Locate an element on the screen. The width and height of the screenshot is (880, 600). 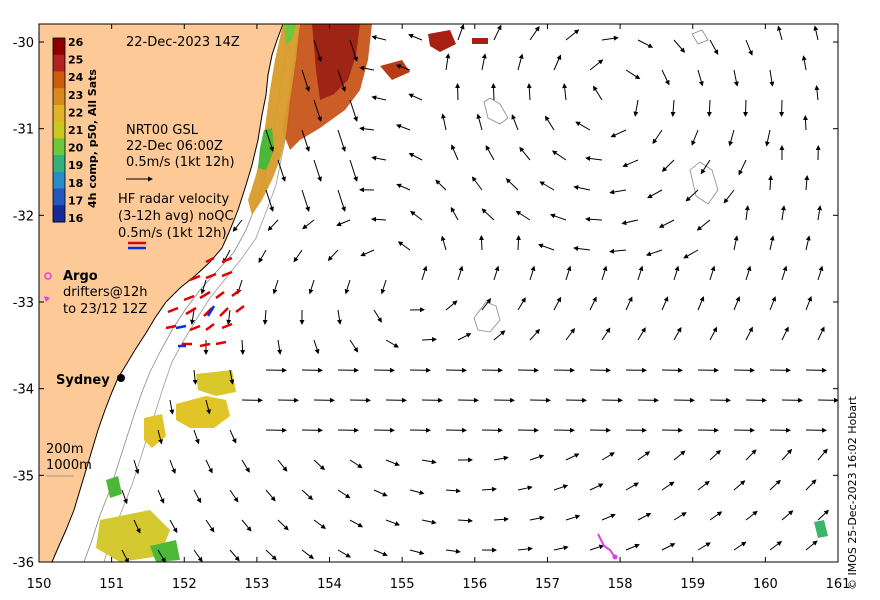
lat-tick-label: -36 is located at coordinates (23, 563).